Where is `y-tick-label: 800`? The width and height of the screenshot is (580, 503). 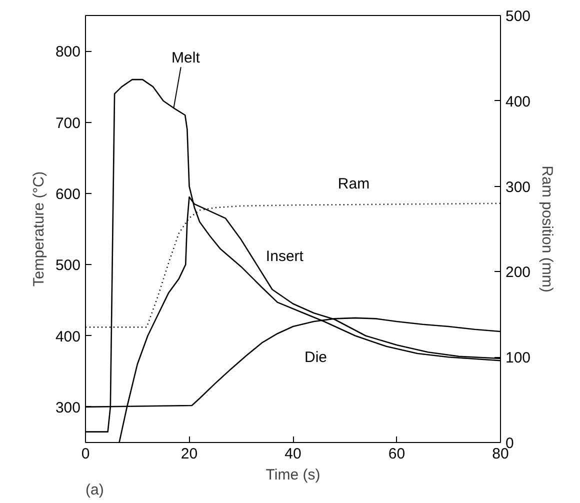 y-tick-label: 800 is located at coordinates (68, 52).